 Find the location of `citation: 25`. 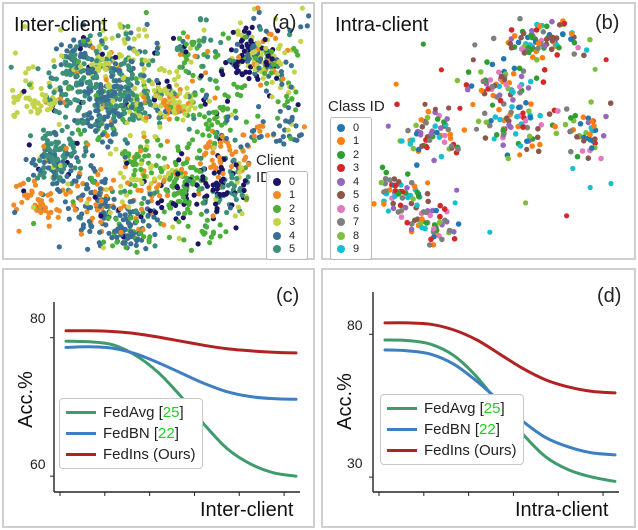

citation: 25 is located at coordinates (171, 412).